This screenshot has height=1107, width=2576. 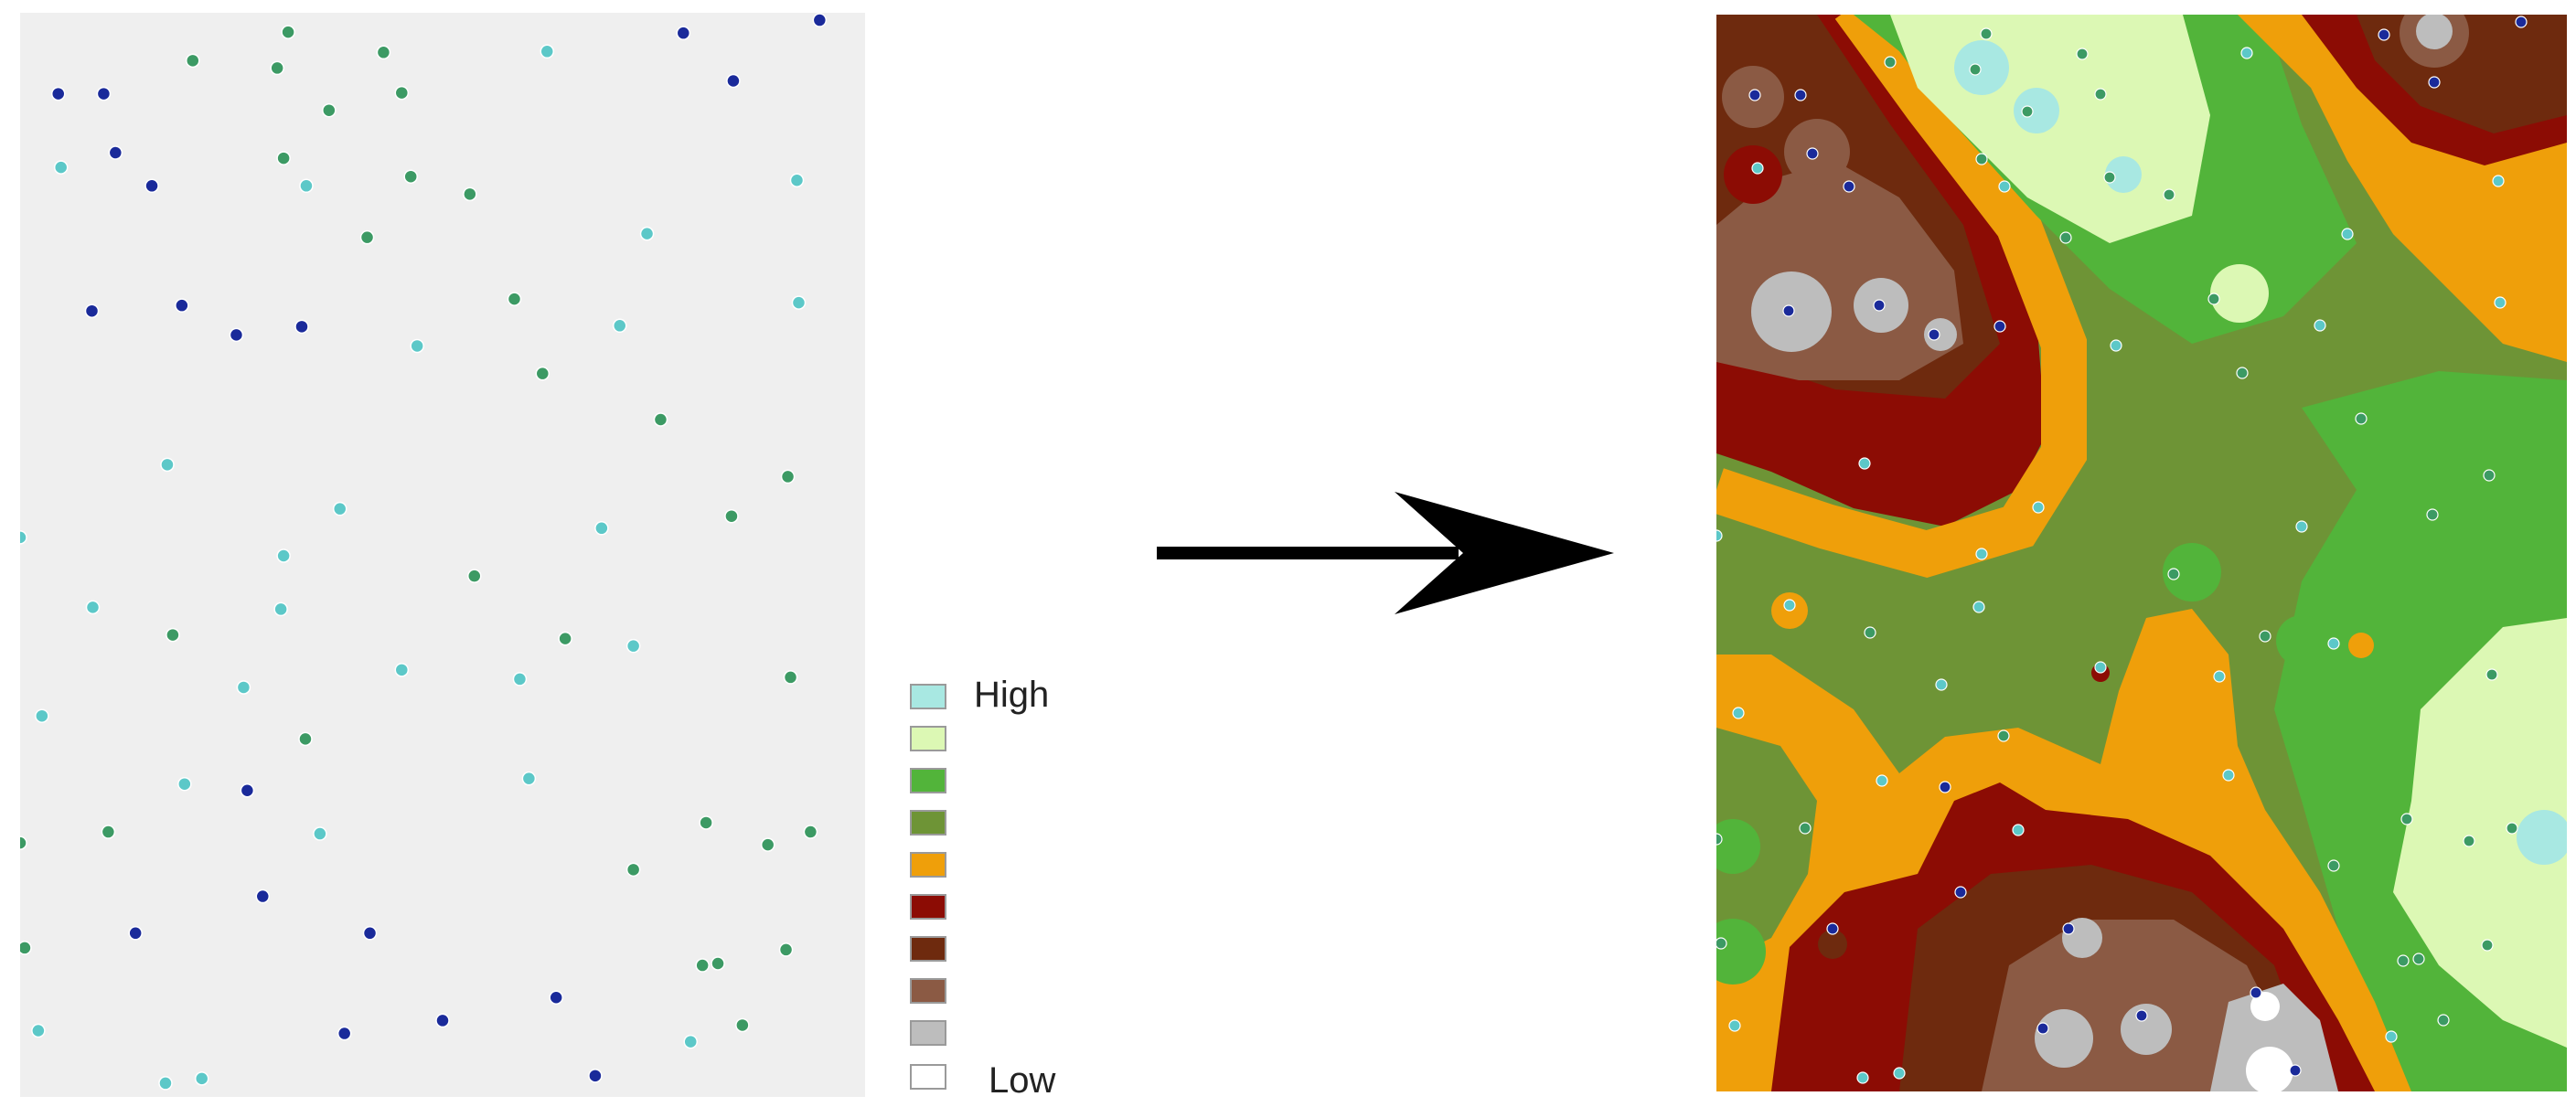 I want to click on surface-green-blob, so click(x=1741, y=952).